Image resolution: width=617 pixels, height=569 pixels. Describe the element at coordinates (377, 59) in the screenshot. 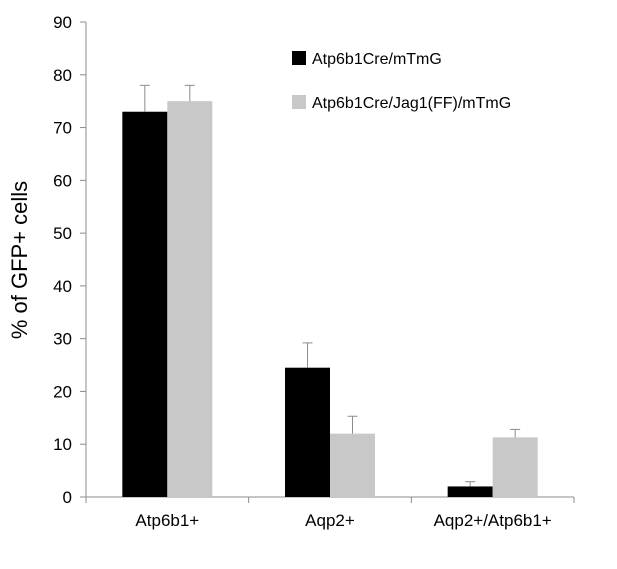

I see `legend-label: Atp6b1Cre/mTmG` at that location.